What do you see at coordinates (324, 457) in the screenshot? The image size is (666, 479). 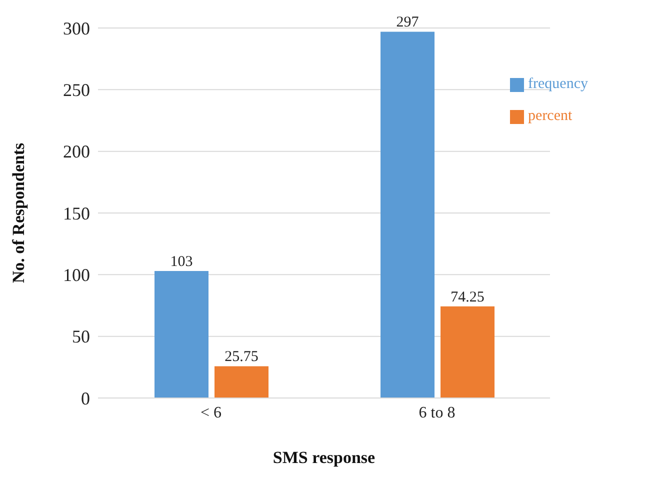 I see `x-axis-title: SMS response` at bounding box center [324, 457].